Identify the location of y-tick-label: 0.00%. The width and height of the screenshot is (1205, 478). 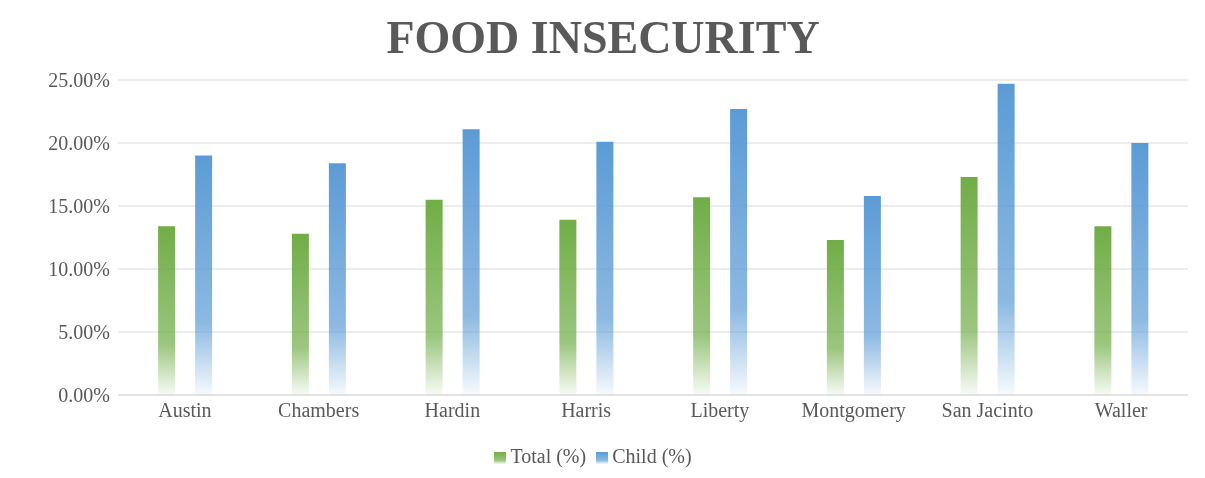
(84, 395).